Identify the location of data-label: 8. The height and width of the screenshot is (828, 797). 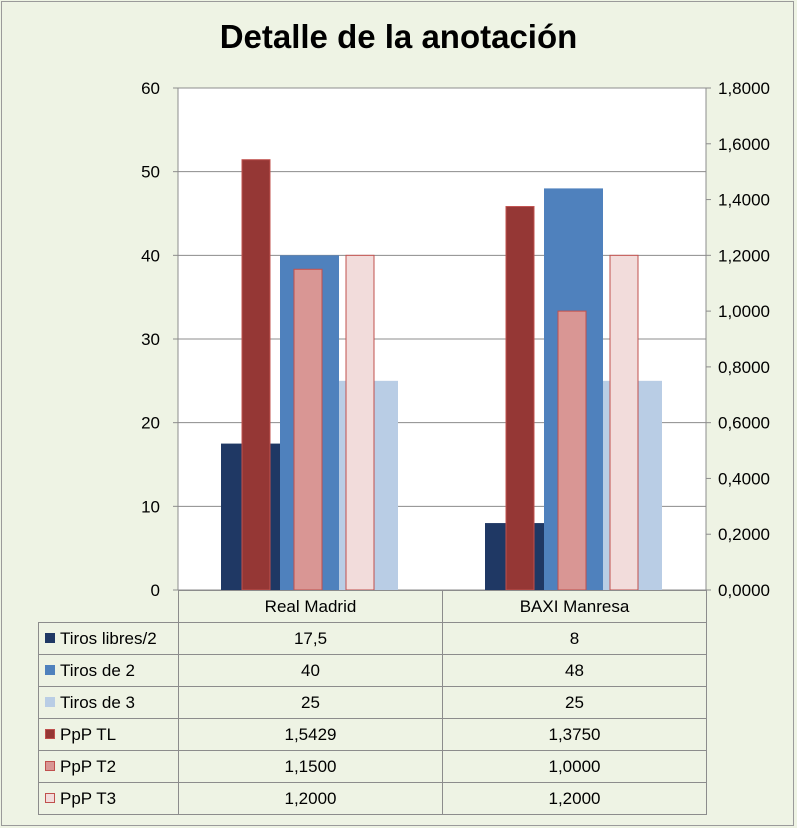
(574, 638).